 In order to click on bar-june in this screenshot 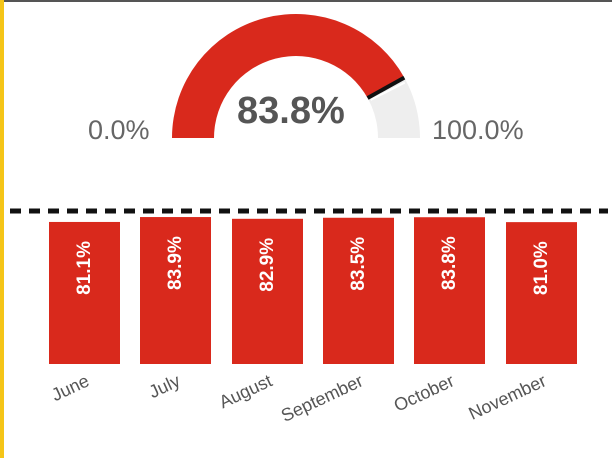, I will do `click(84, 292)`.